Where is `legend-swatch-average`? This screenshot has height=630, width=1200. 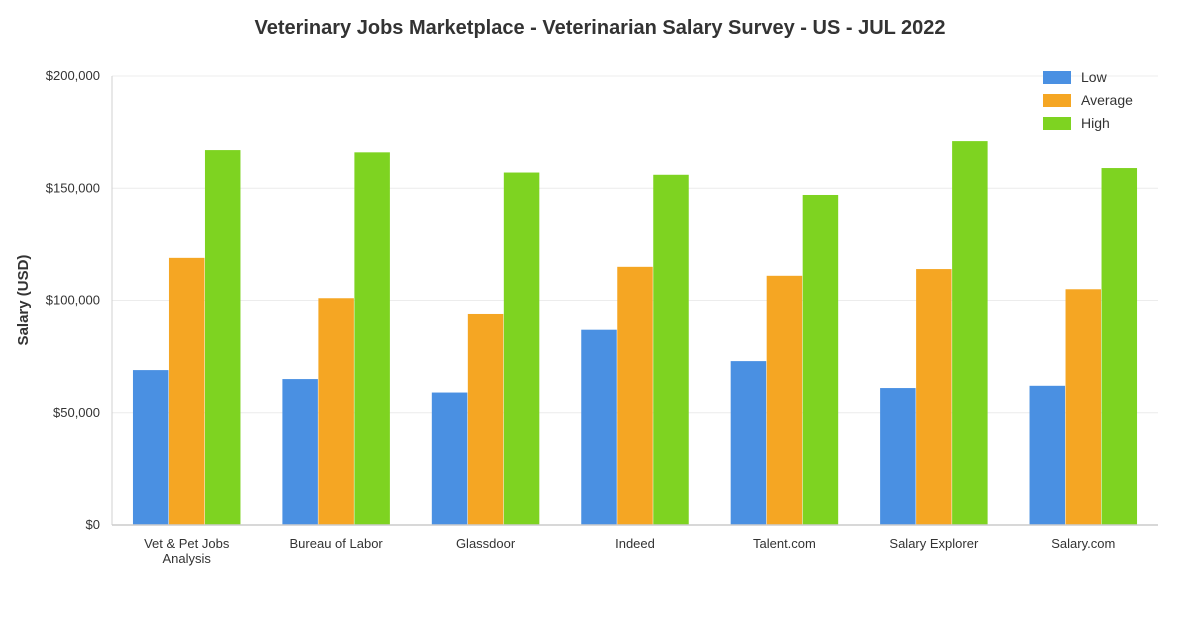 legend-swatch-average is located at coordinates (1057, 100).